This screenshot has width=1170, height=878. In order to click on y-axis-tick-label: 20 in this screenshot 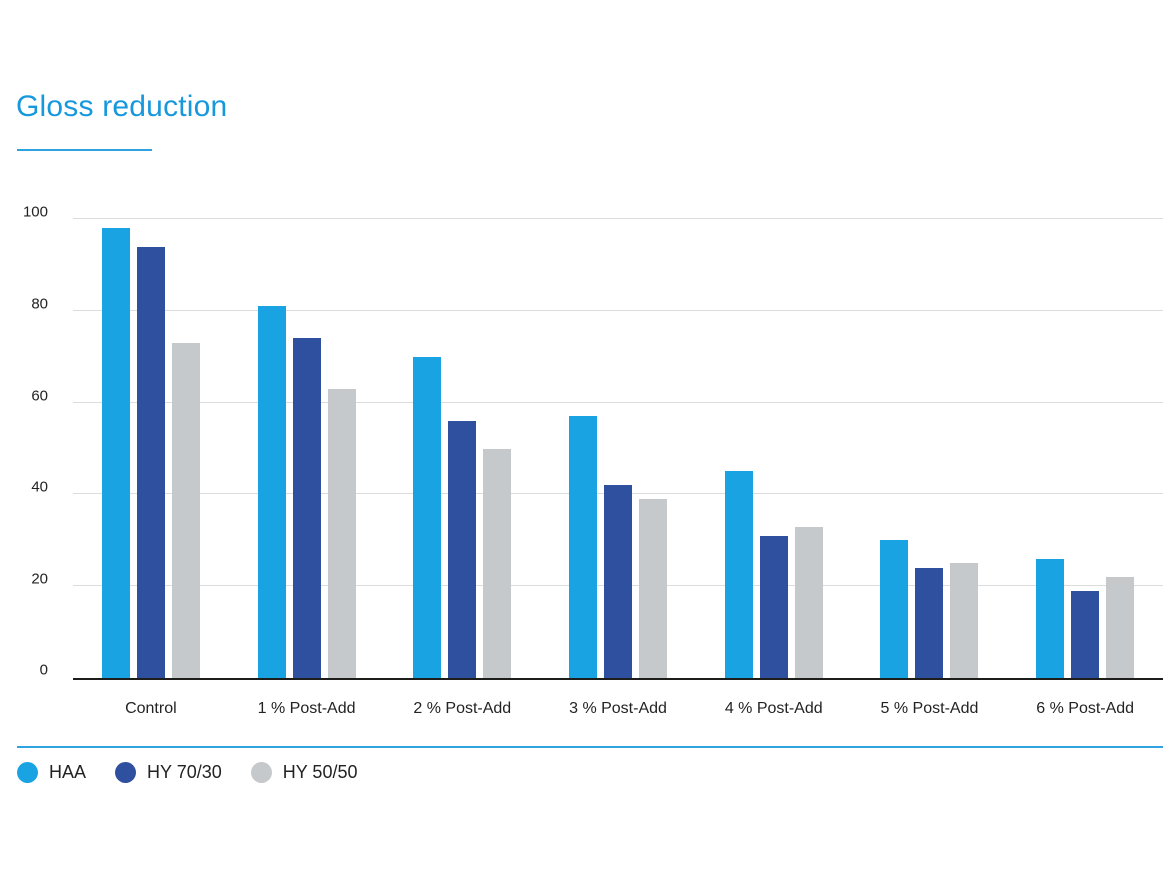, I will do `click(39, 579)`.